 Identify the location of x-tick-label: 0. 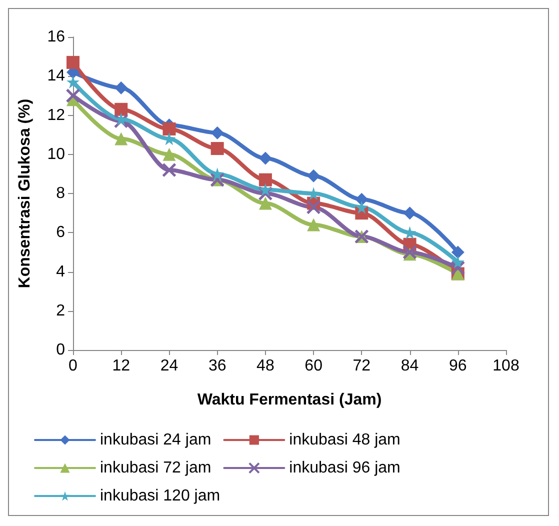
(73, 366).